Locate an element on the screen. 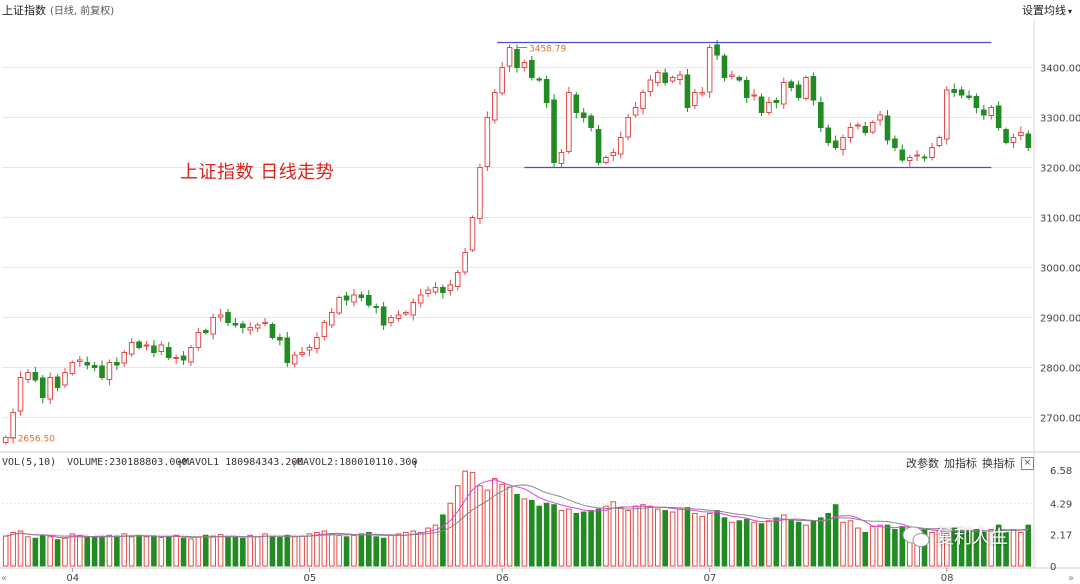  x-tick-label: 04 is located at coordinates (72, 578).